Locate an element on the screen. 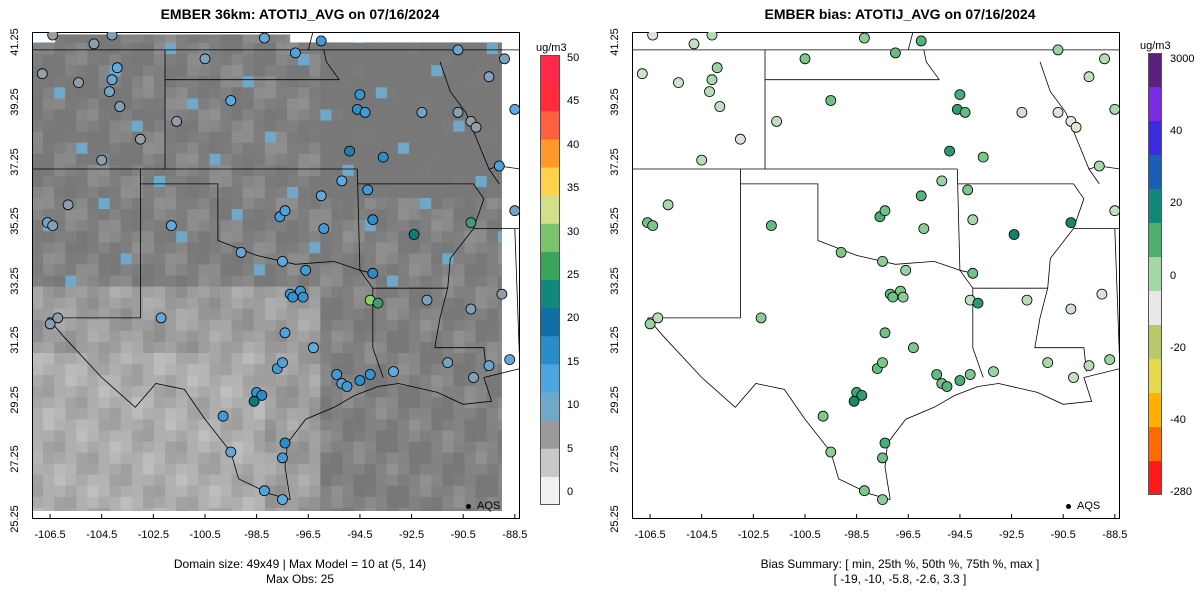 Image resolution: width=1200 pixels, height=600 pixels. y-tick-label: 31.25 is located at coordinates (615, 340).